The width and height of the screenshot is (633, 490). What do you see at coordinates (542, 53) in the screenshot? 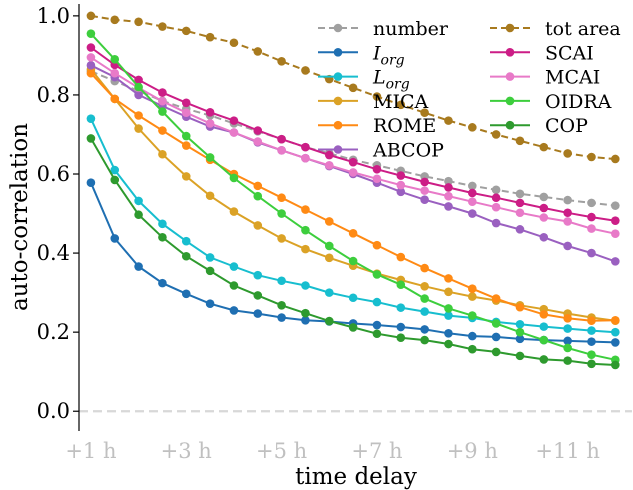
I see `legend-entry-7: SCAI` at bounding box center [542, 53].